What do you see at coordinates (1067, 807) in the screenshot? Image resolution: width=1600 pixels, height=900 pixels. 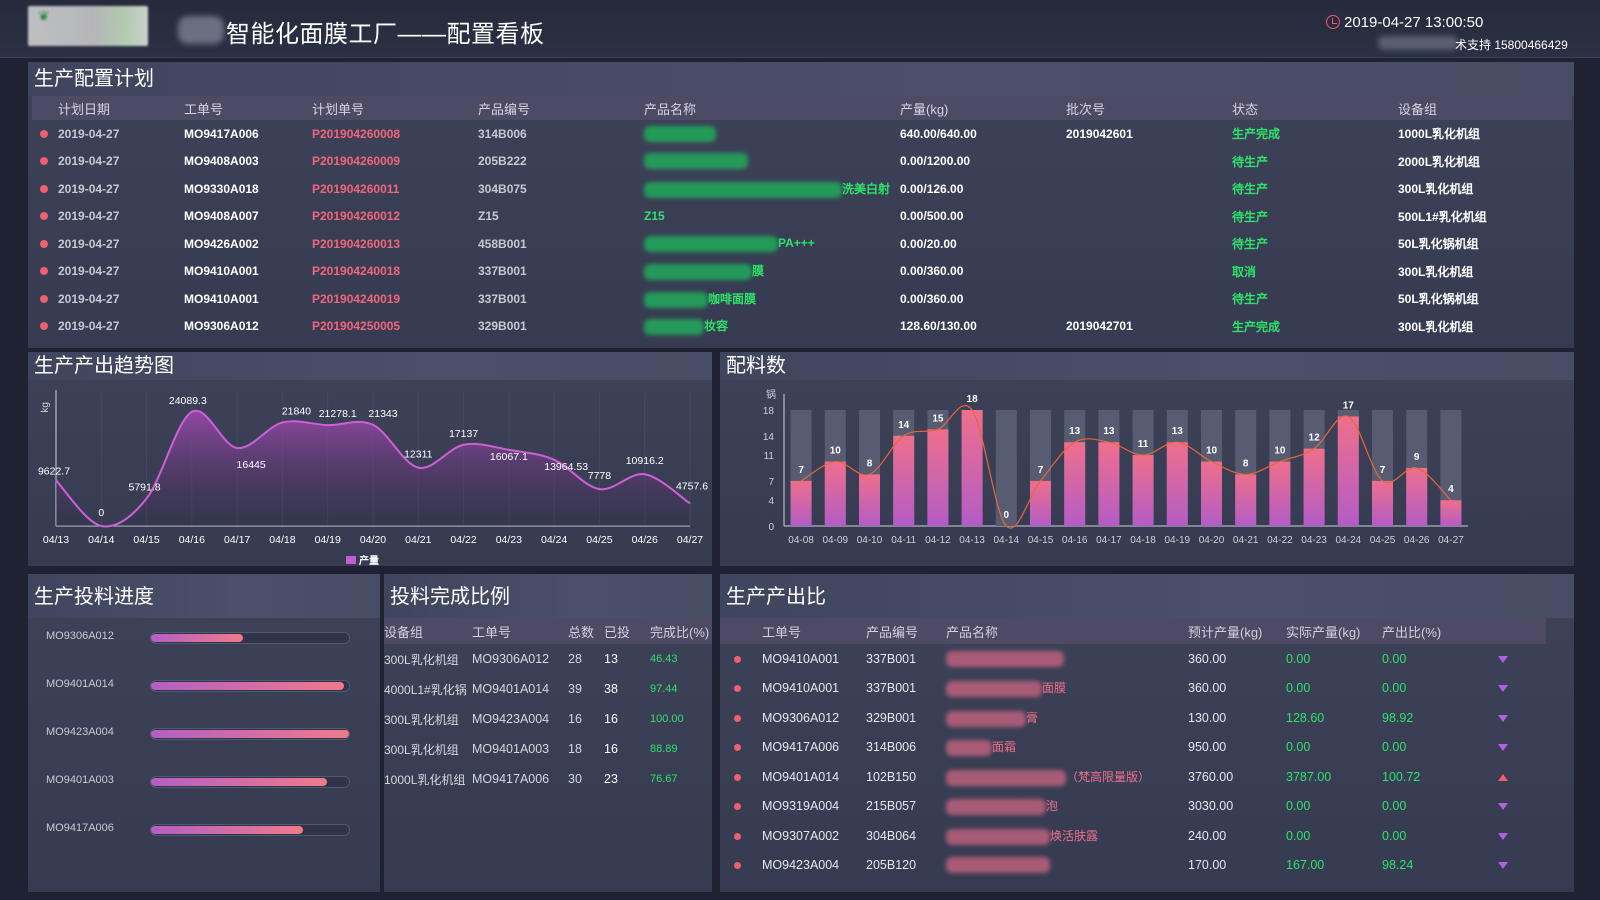 I see `product-name: 泡` at bounding box center [1067, 807].